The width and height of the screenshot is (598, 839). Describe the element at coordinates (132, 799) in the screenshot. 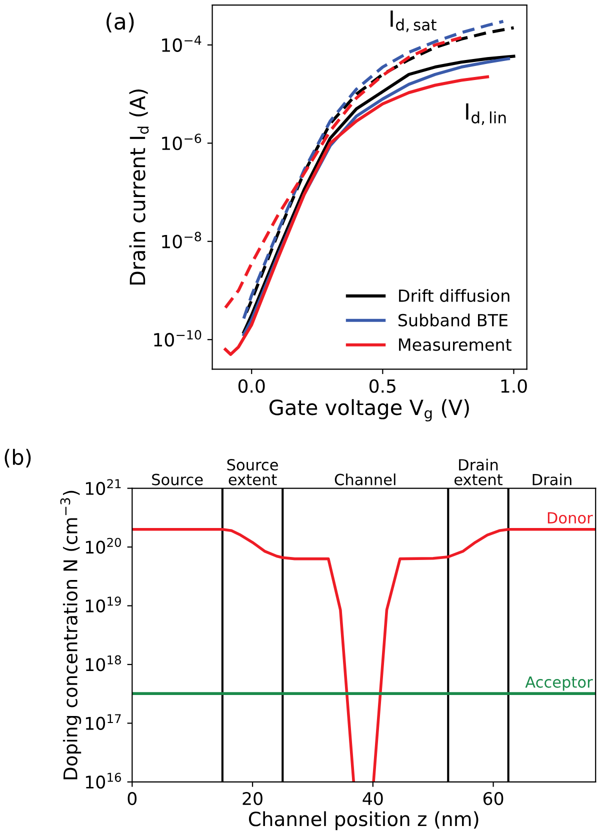

I see `x-tick-label: 0` at that location.